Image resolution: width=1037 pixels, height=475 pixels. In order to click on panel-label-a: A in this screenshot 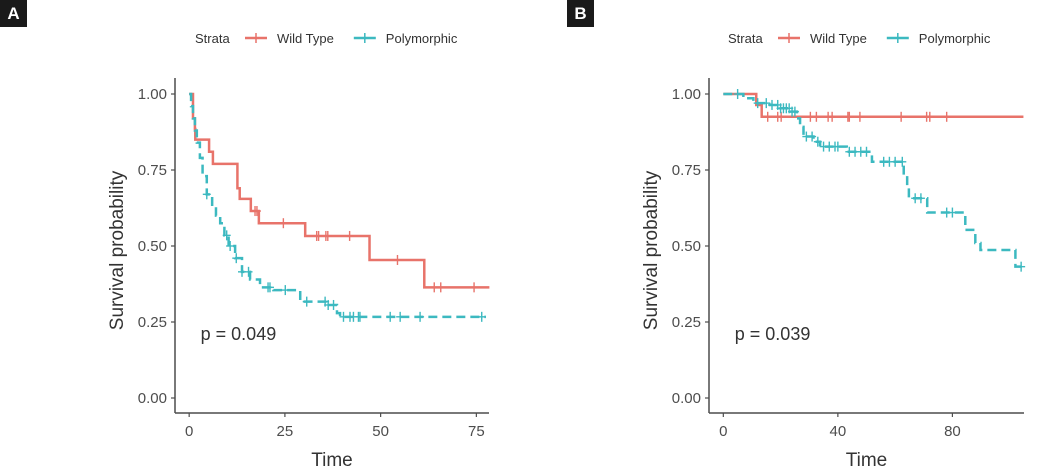, I will do `click(13, 13)`.